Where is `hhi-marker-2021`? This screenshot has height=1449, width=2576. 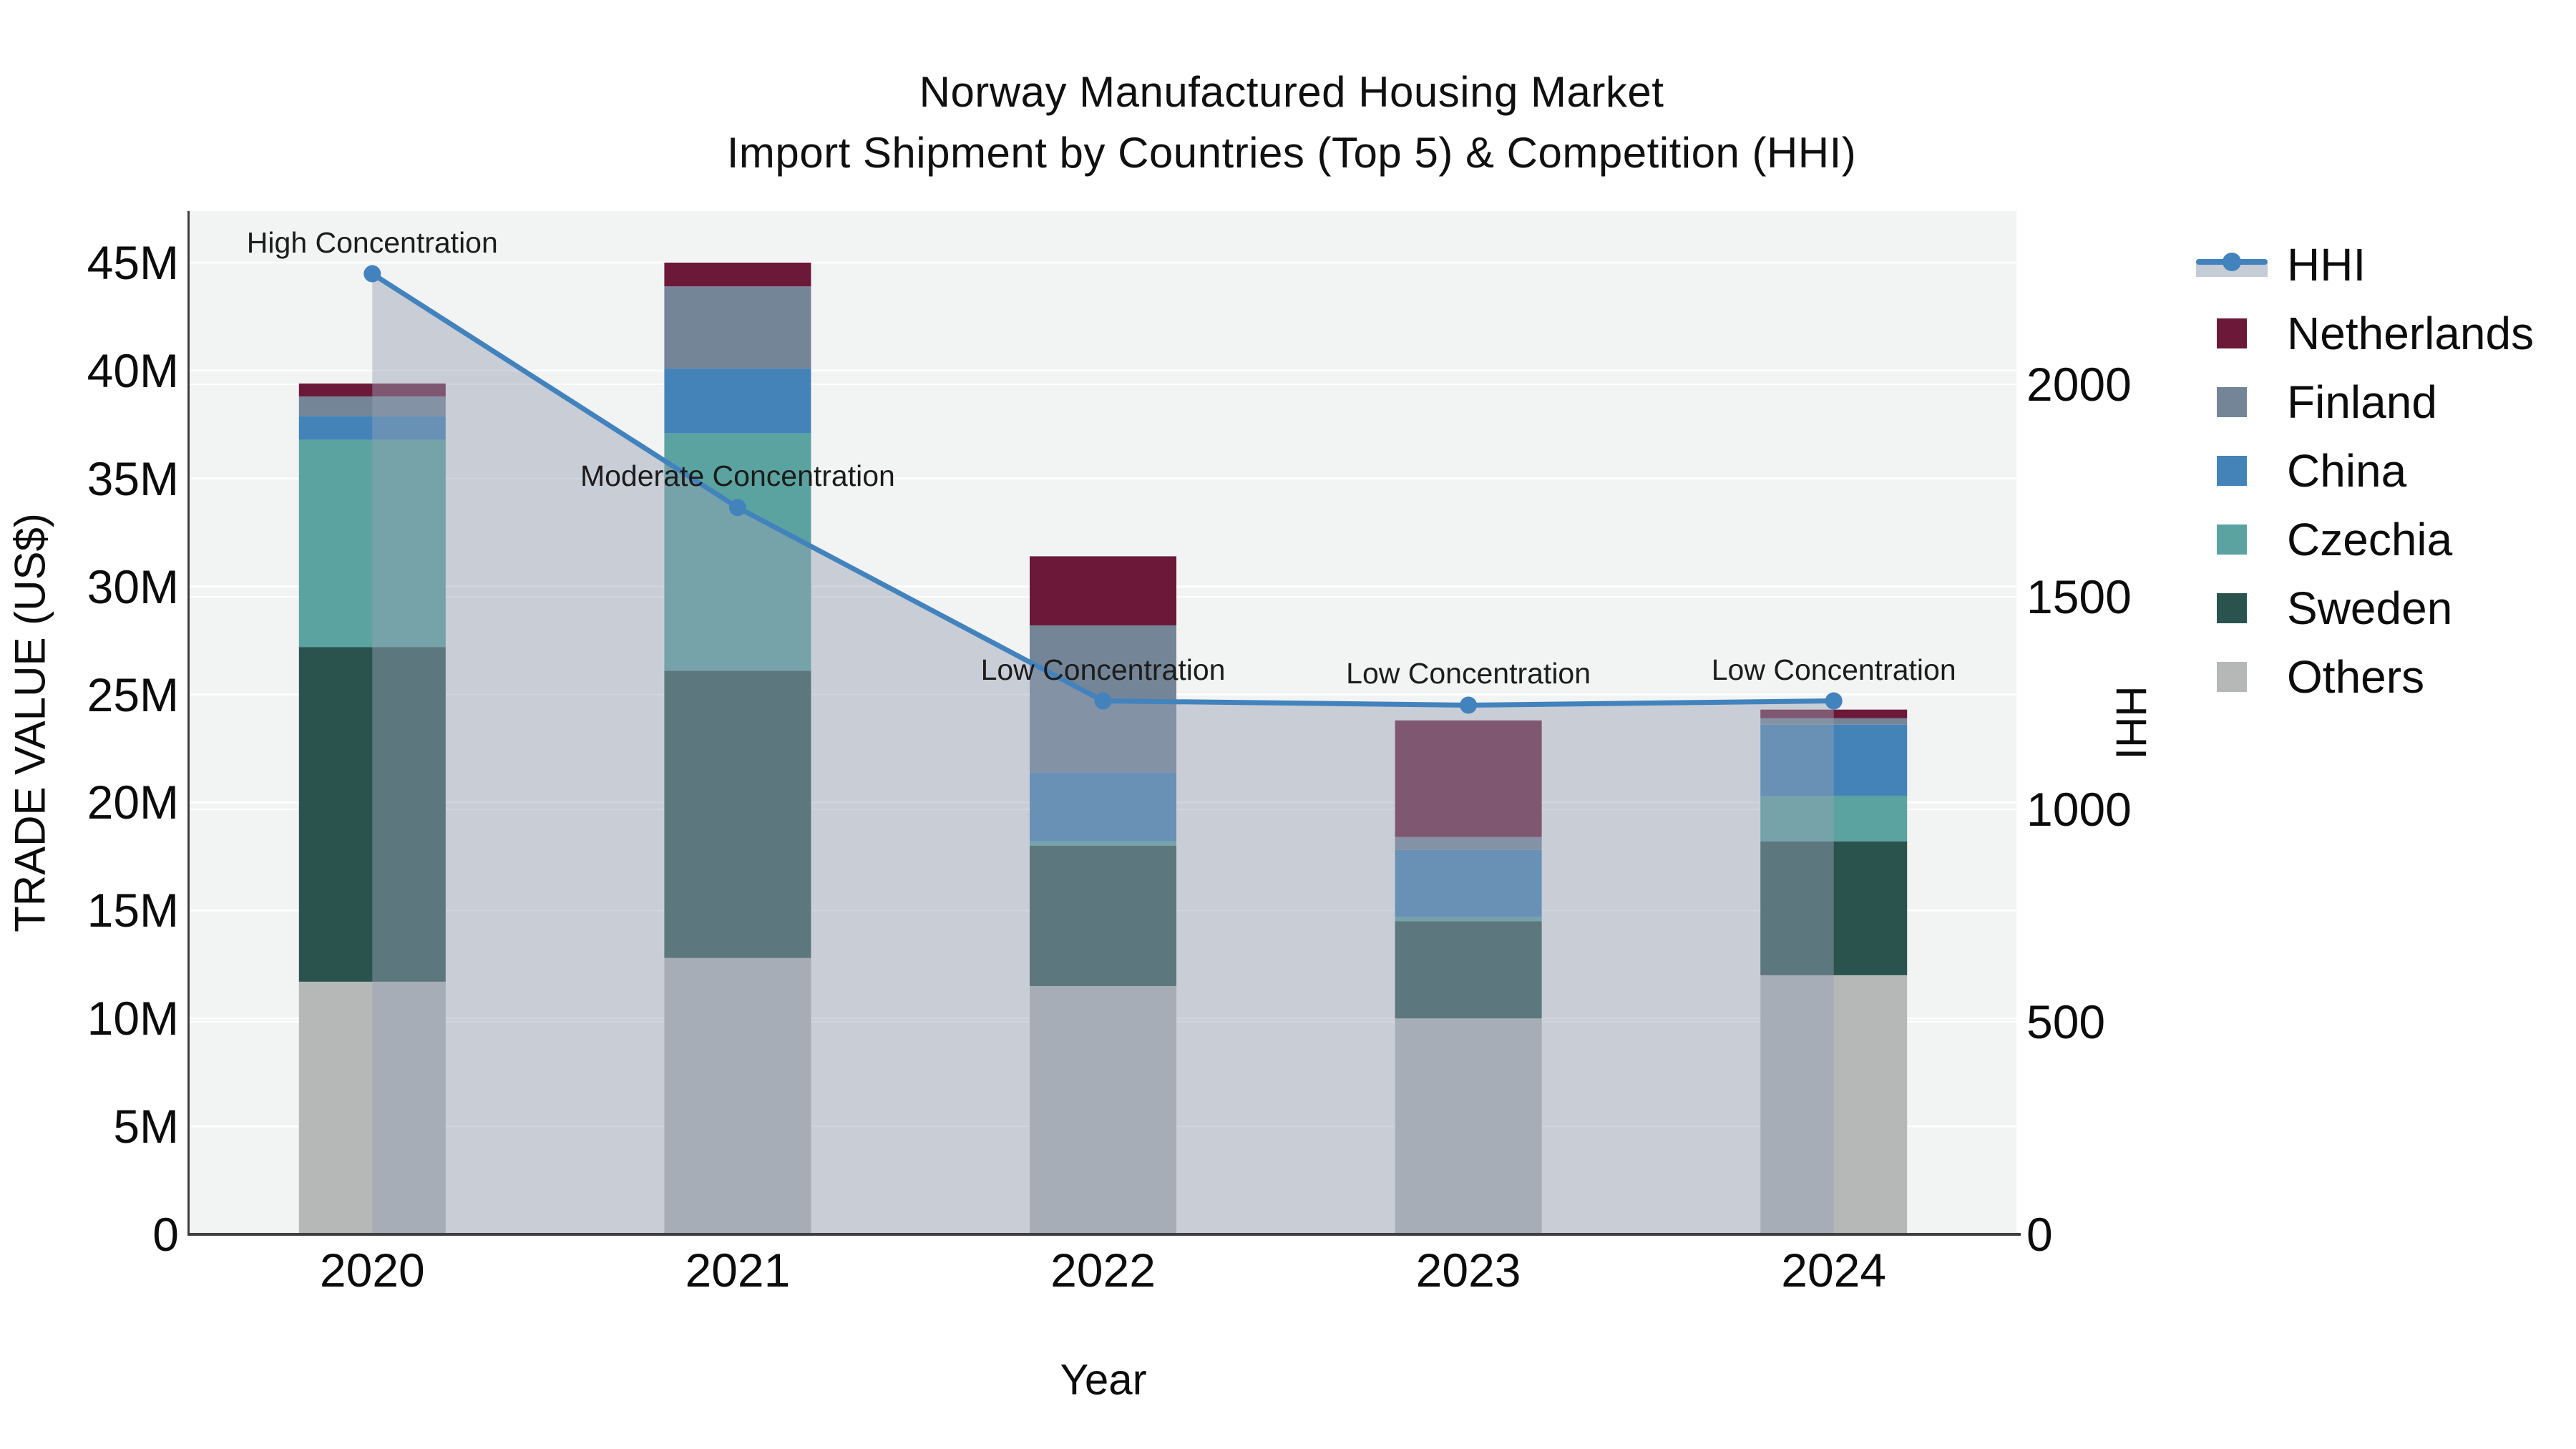 hhi-marker-2021 is located at coordinates (737, 508).